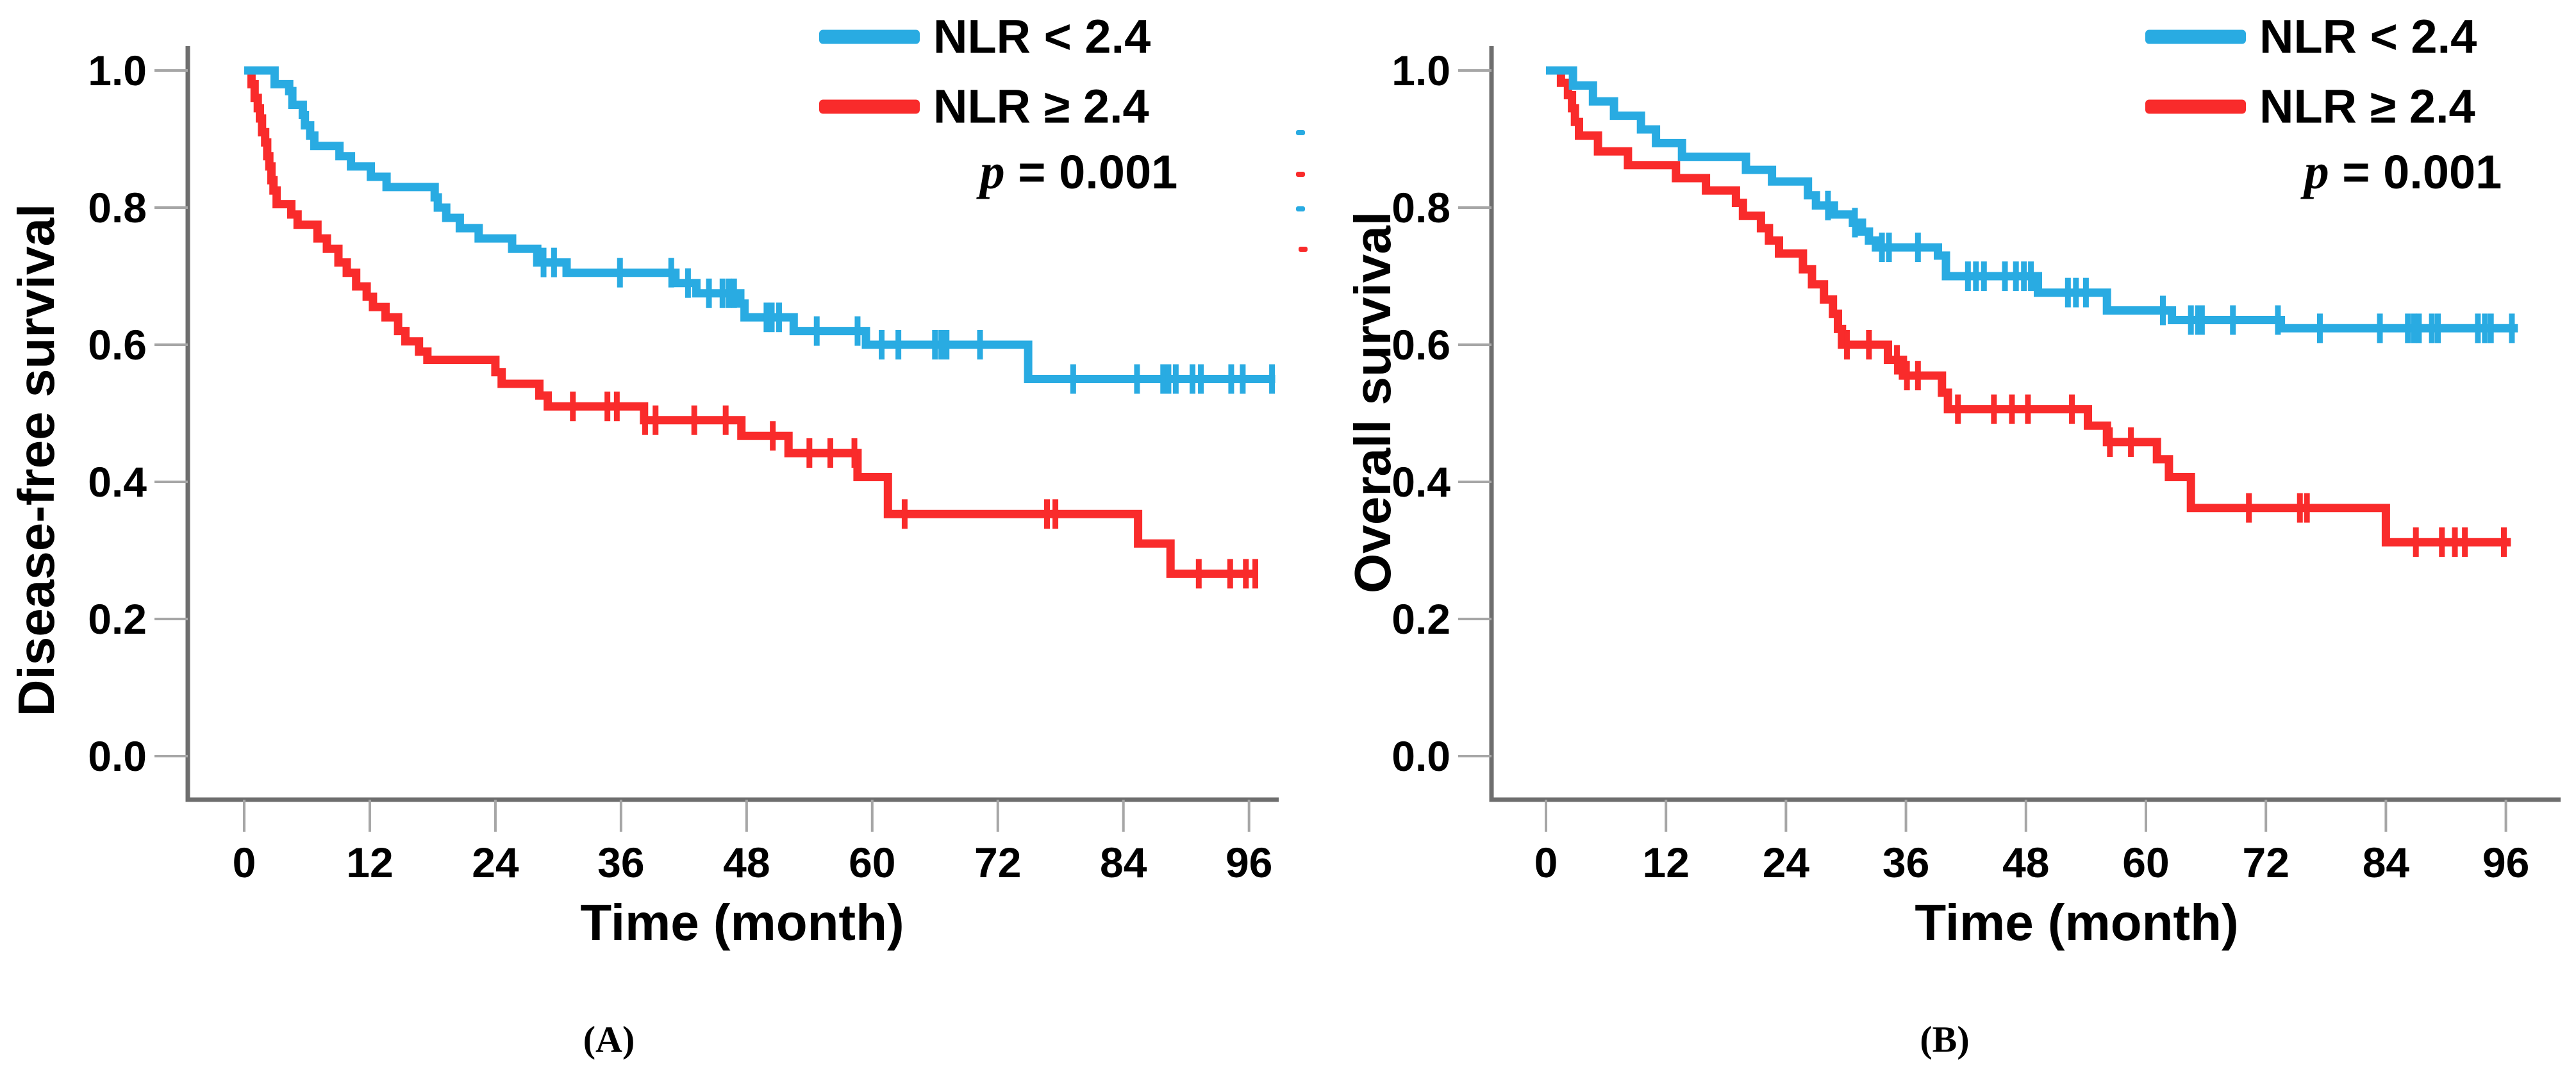 The image size is (2576, 1072). I want to click on panel-a-tag: (A), so click(609, 1039).